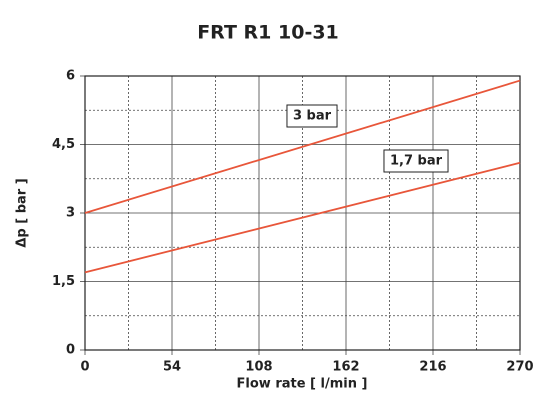 The image size is (536, 401). I want to click on chart-title: FRT R1 10-31, so click(268, 33).